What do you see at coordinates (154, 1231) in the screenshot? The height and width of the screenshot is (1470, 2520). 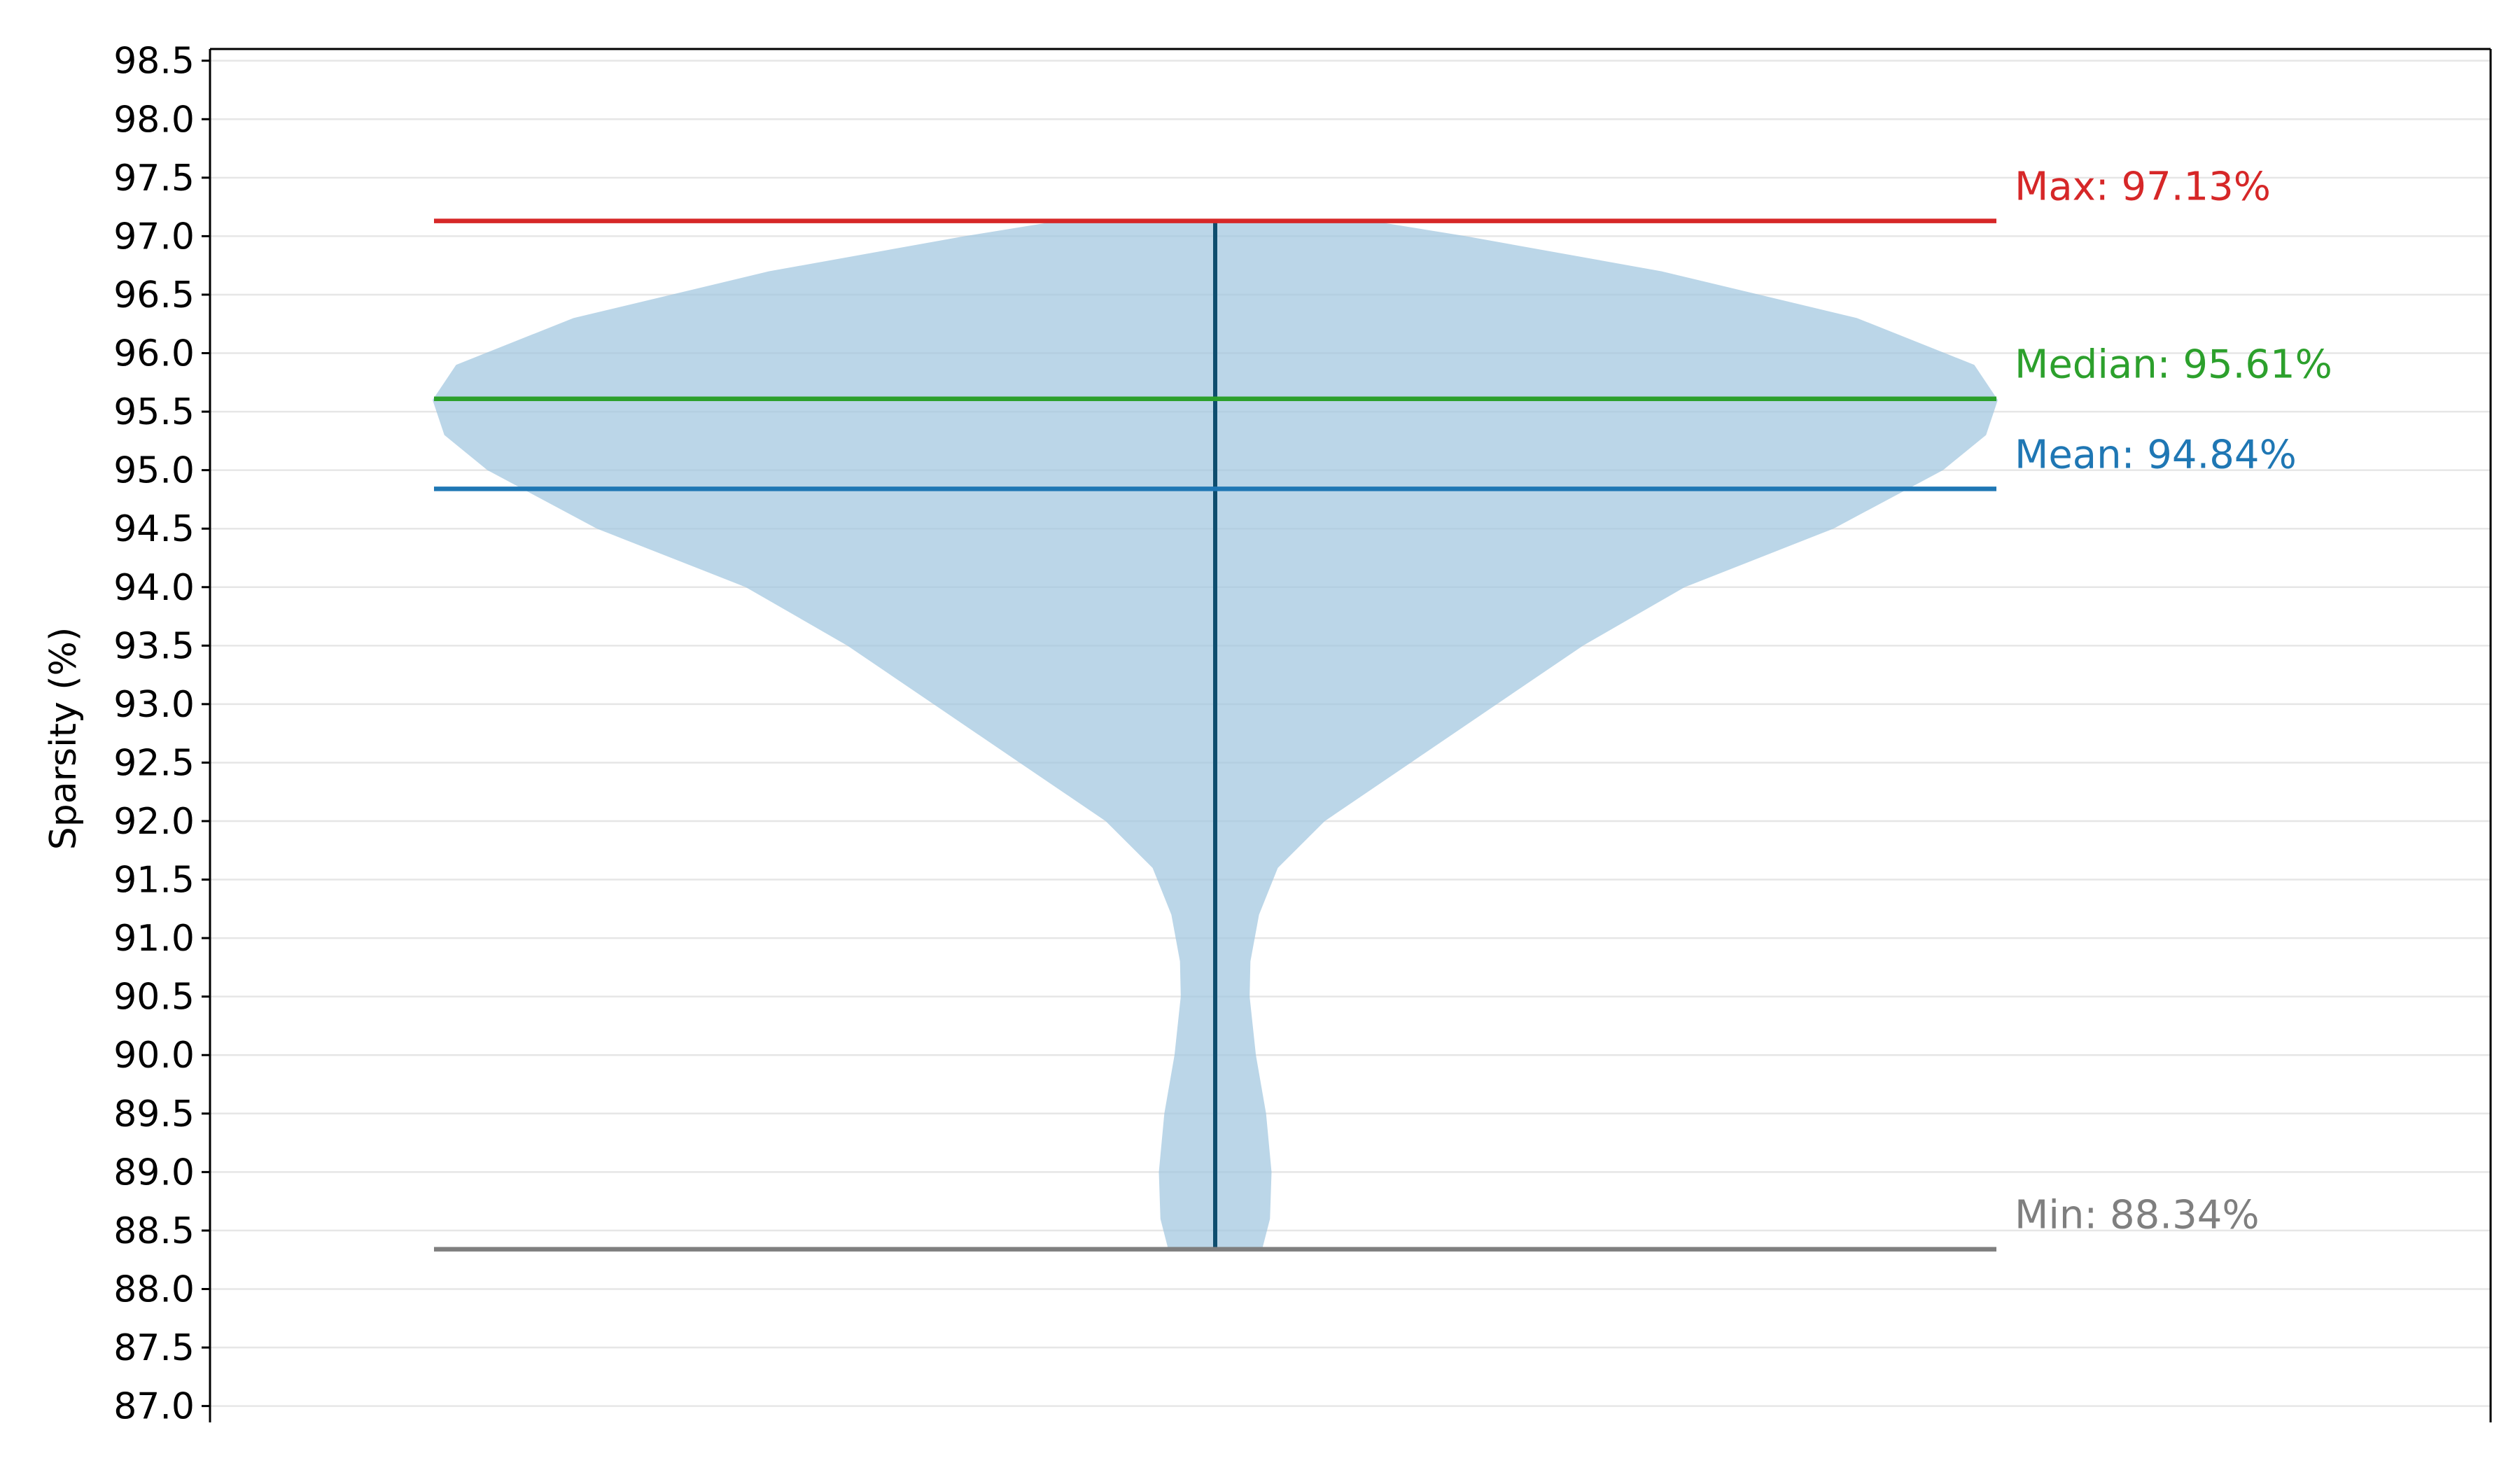 I see `y-tick-label: 88.5` at bounding box center [154, 1231].